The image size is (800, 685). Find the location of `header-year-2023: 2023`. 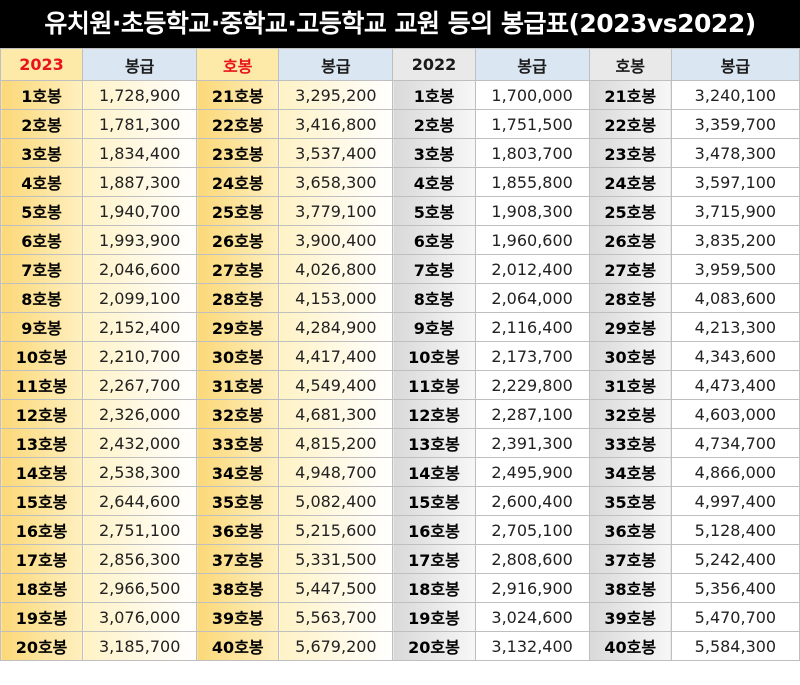

header-year-2023: 2023 is located at coordinates (42, 64).